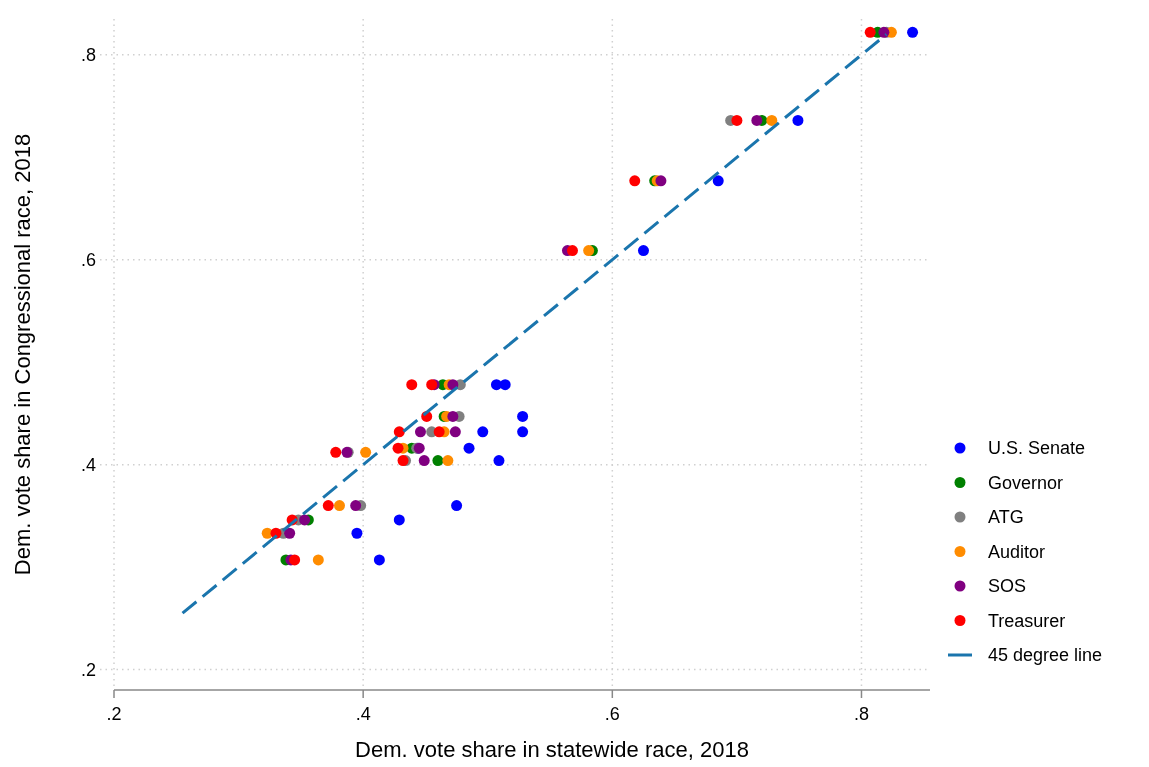 This screenshot has width=1149, height=767. Describe the element at coordinates (88, 669) in the screenshot. I see `y-tick-label: .2` at that location.